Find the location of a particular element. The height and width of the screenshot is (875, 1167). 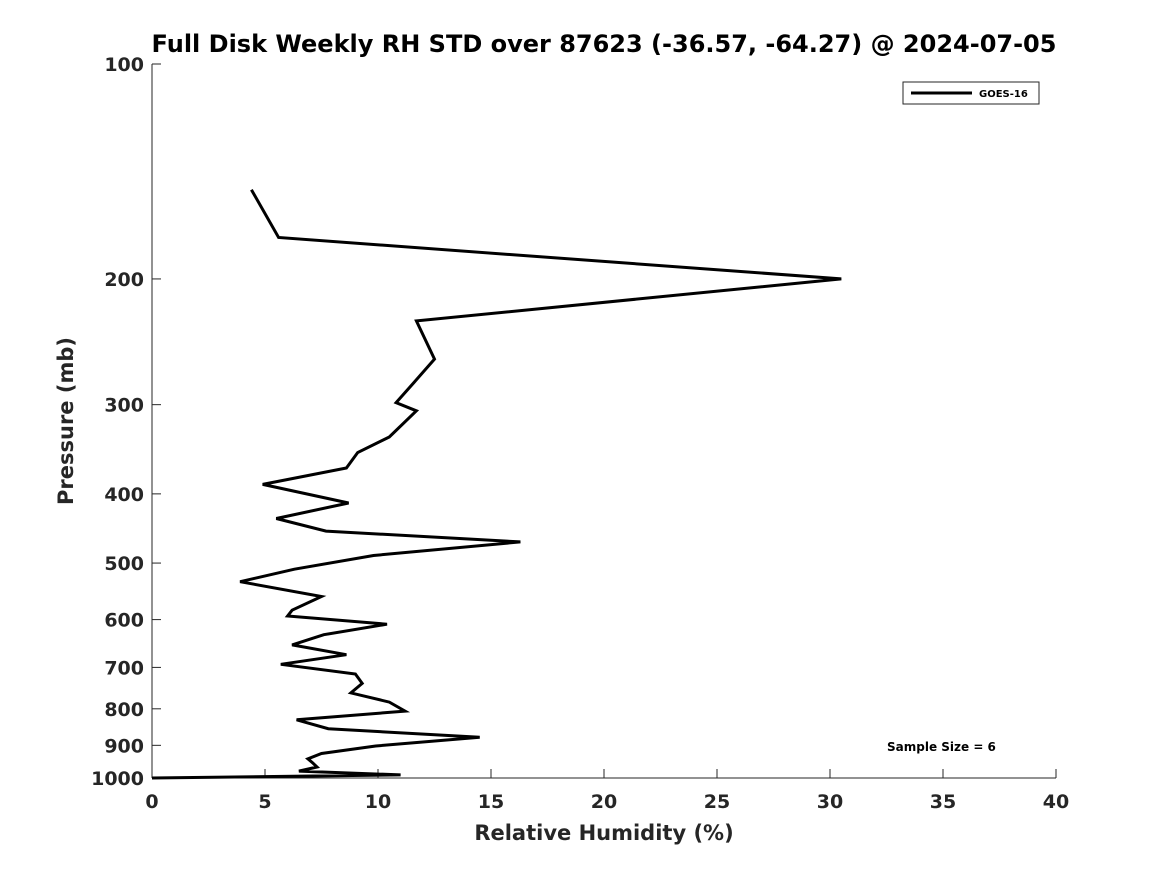

y-tick-label: 500 is located at coordinates (124, 564).